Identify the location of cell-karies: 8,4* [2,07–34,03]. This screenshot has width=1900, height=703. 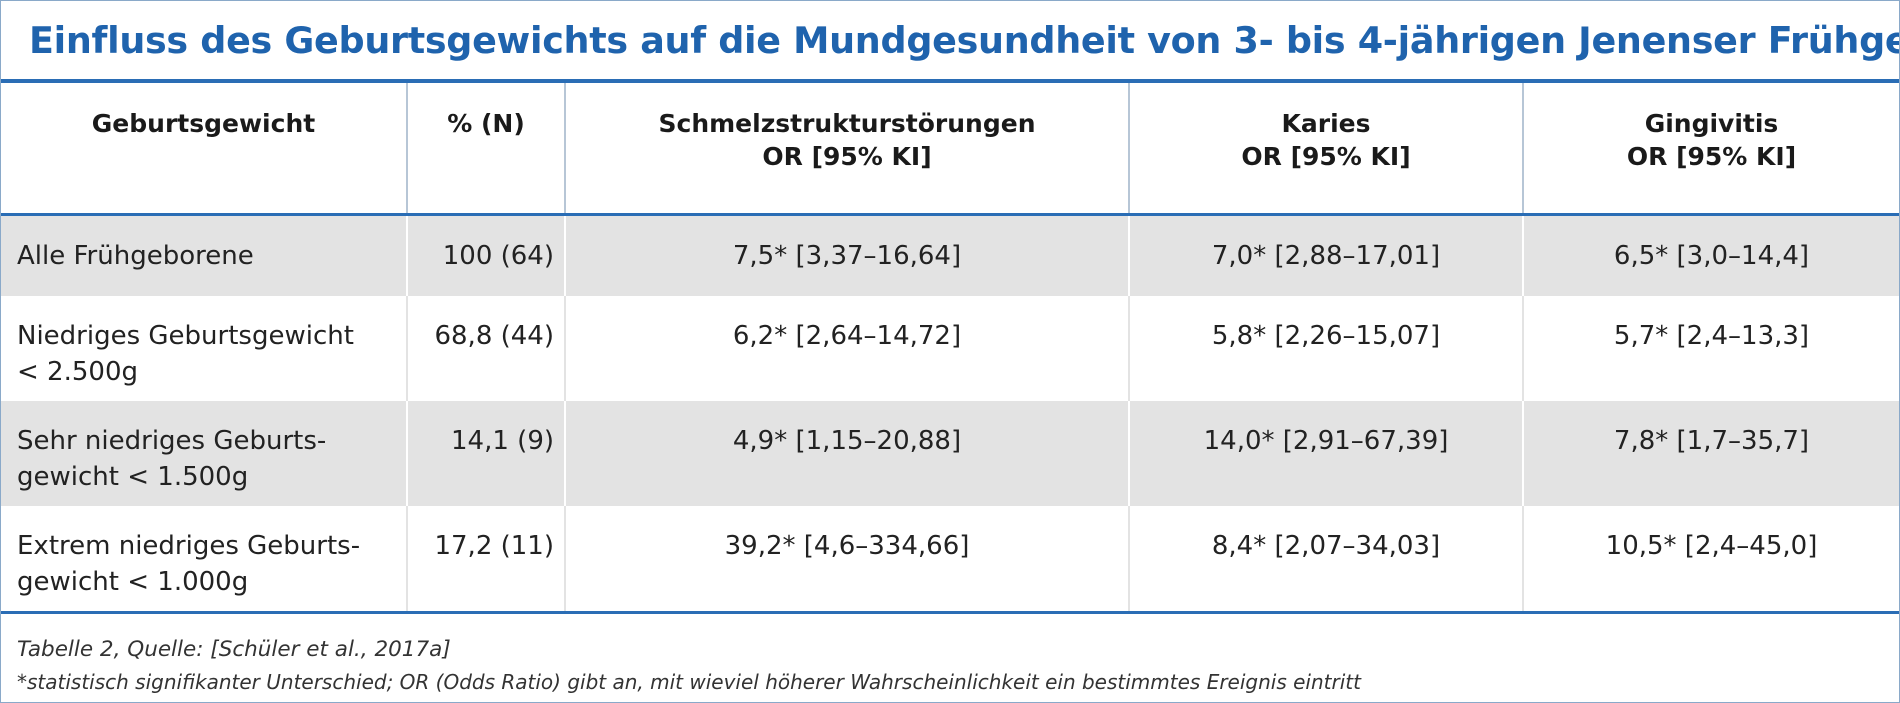
(1326, 558).